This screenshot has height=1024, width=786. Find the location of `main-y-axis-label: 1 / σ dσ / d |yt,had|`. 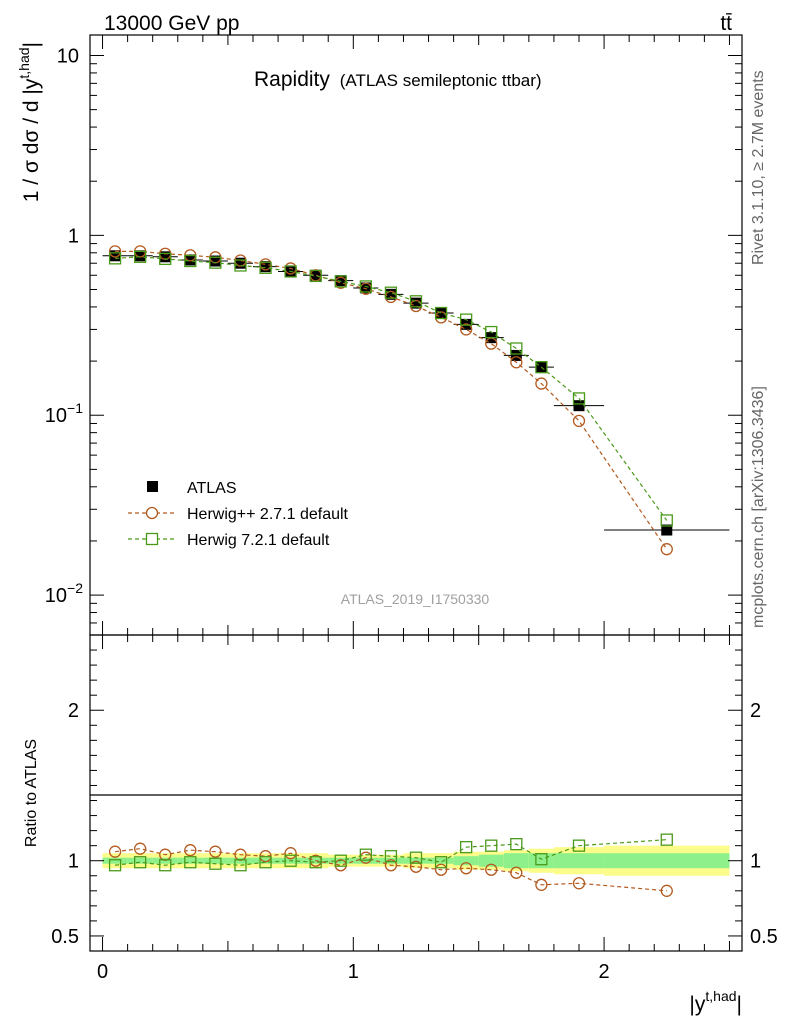

main-y-axis-label: 1 / σ dσ / d |yt,had| is located at coordinates (29, 122).